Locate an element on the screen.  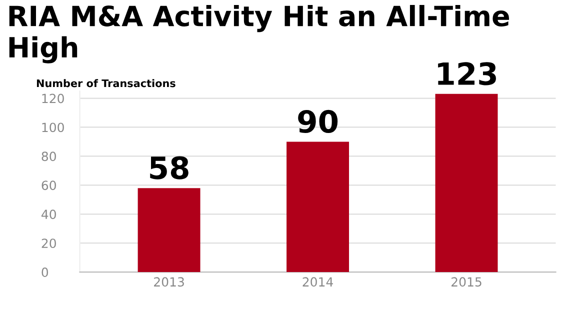
y-tick-label: 80 is located at coordinates (49, 157).